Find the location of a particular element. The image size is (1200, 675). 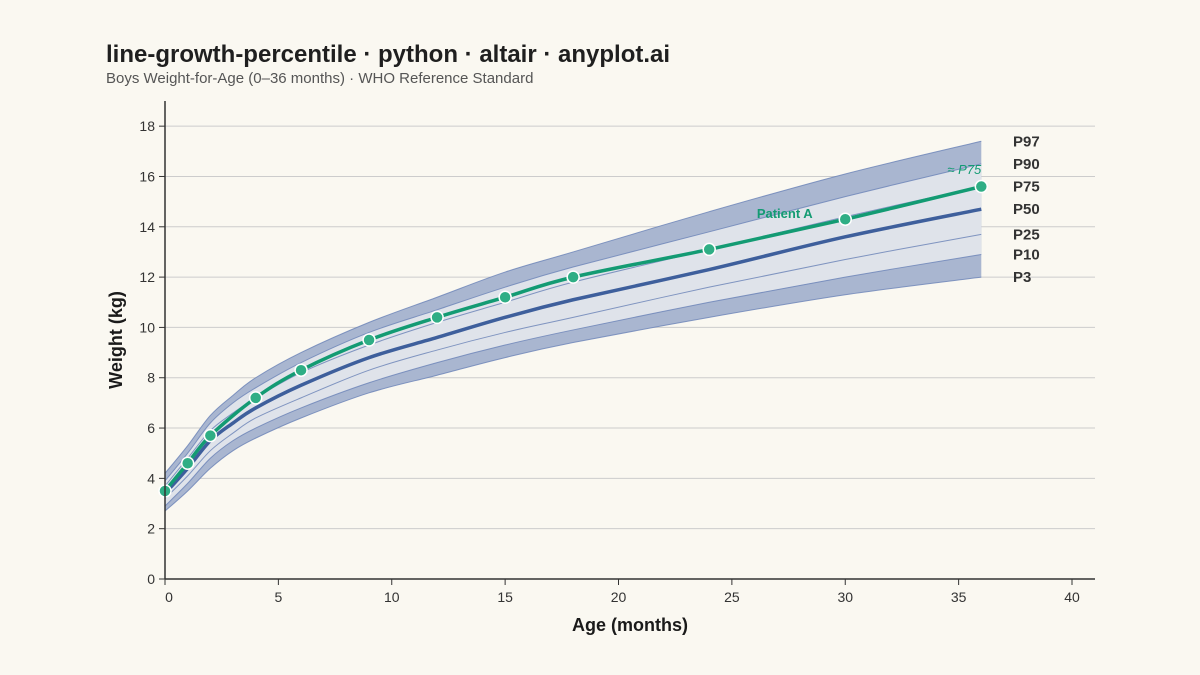

percentile-label-p50: P50 is located at coordinates (1026, 209).